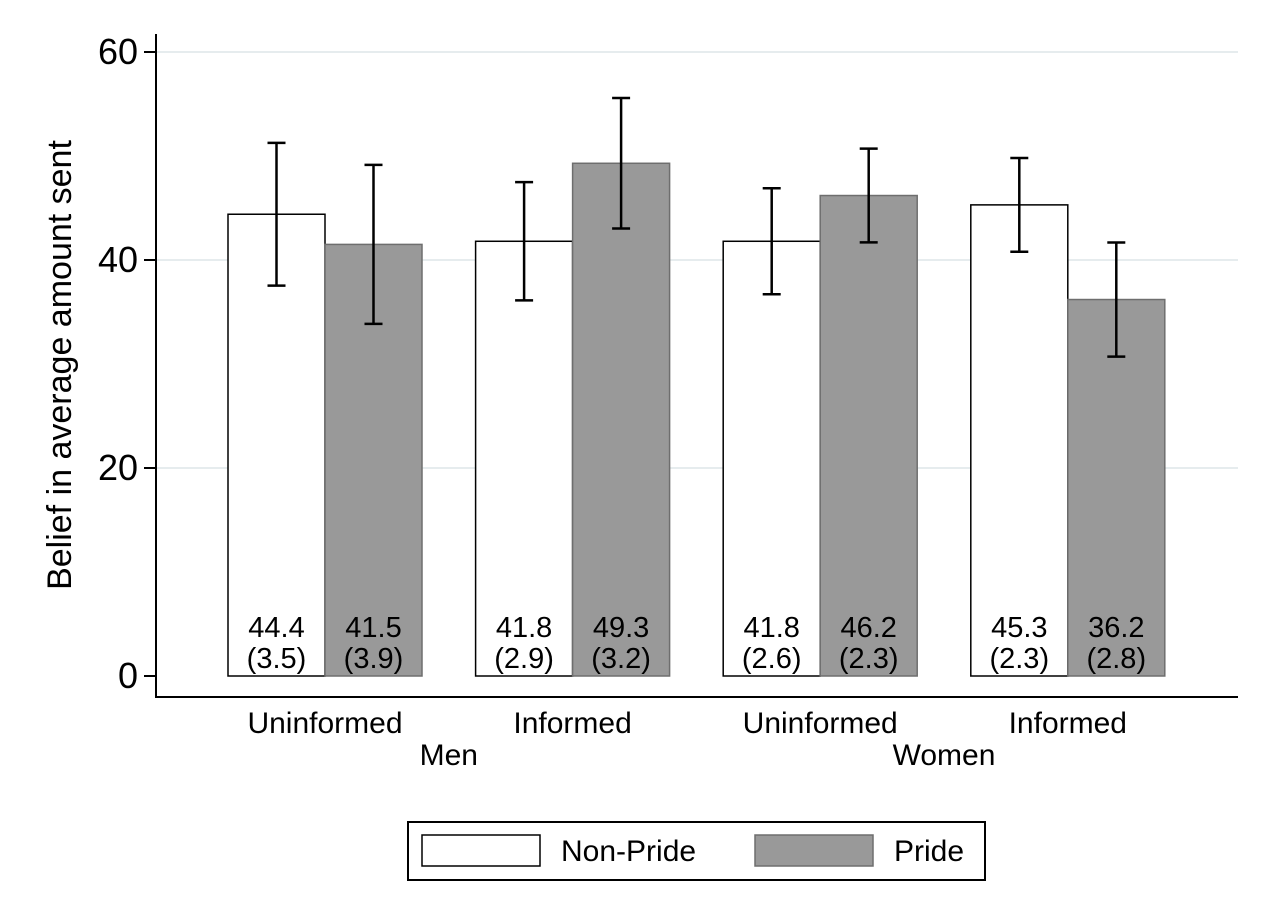  I want to click on bar-value-label-pride-2: 49.3, so click(621, 628).